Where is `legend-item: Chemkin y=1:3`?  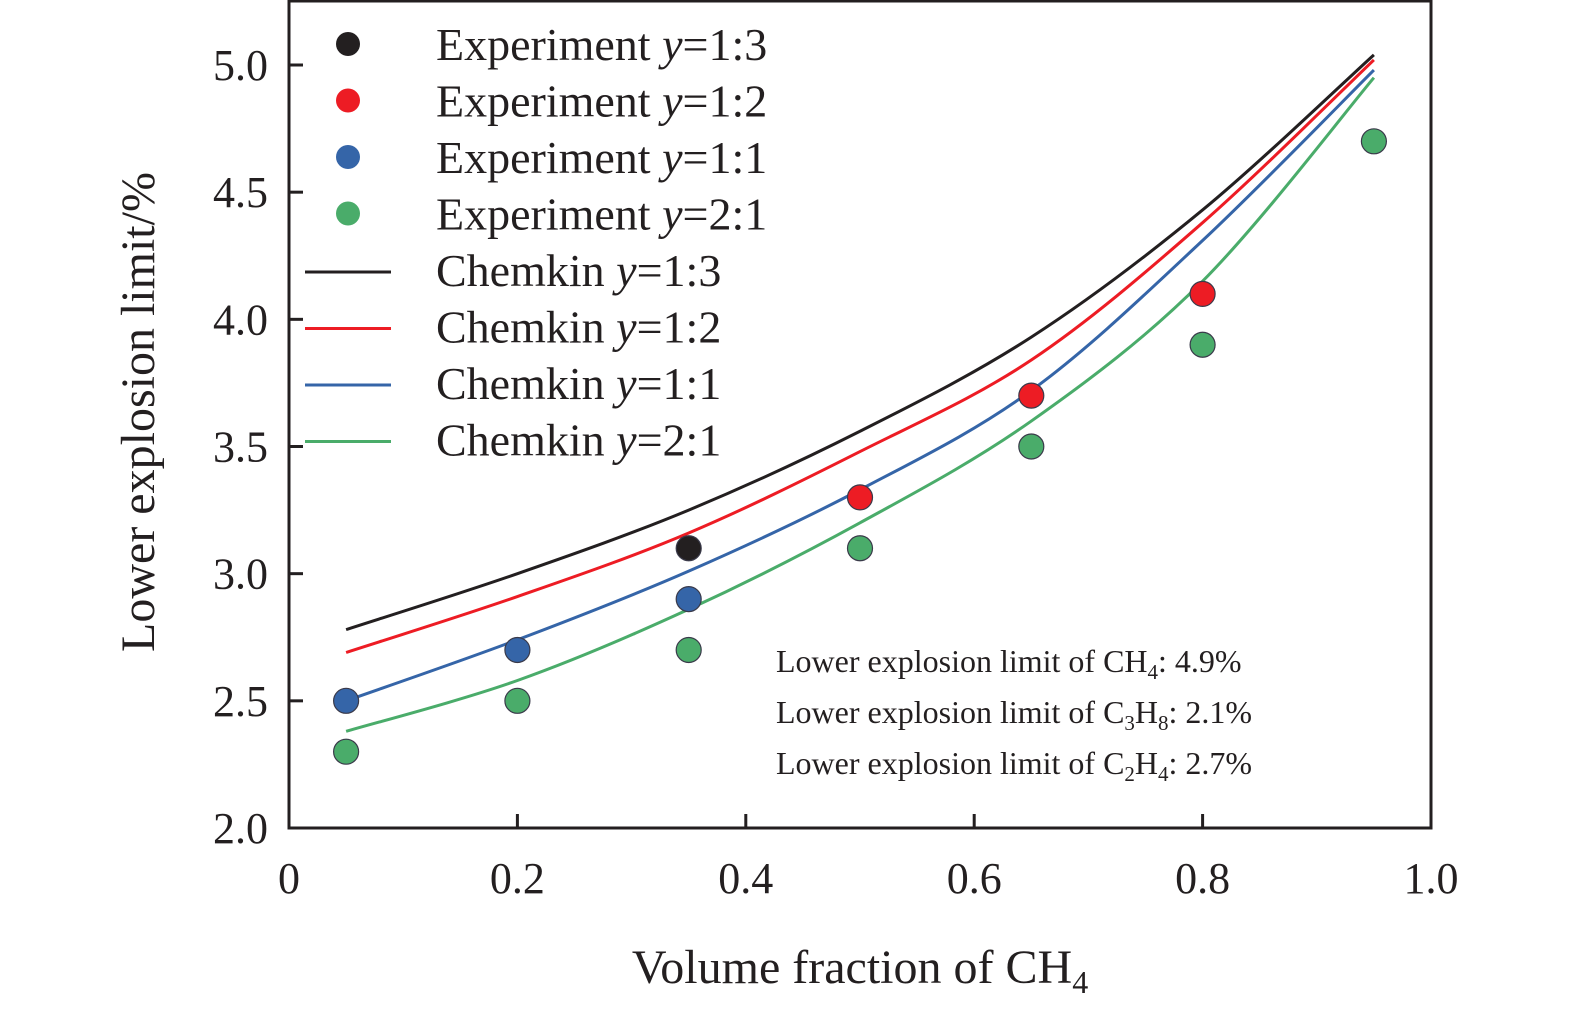
legend-item: Chemkin y=1:3 is located at coordinates (513, 270).